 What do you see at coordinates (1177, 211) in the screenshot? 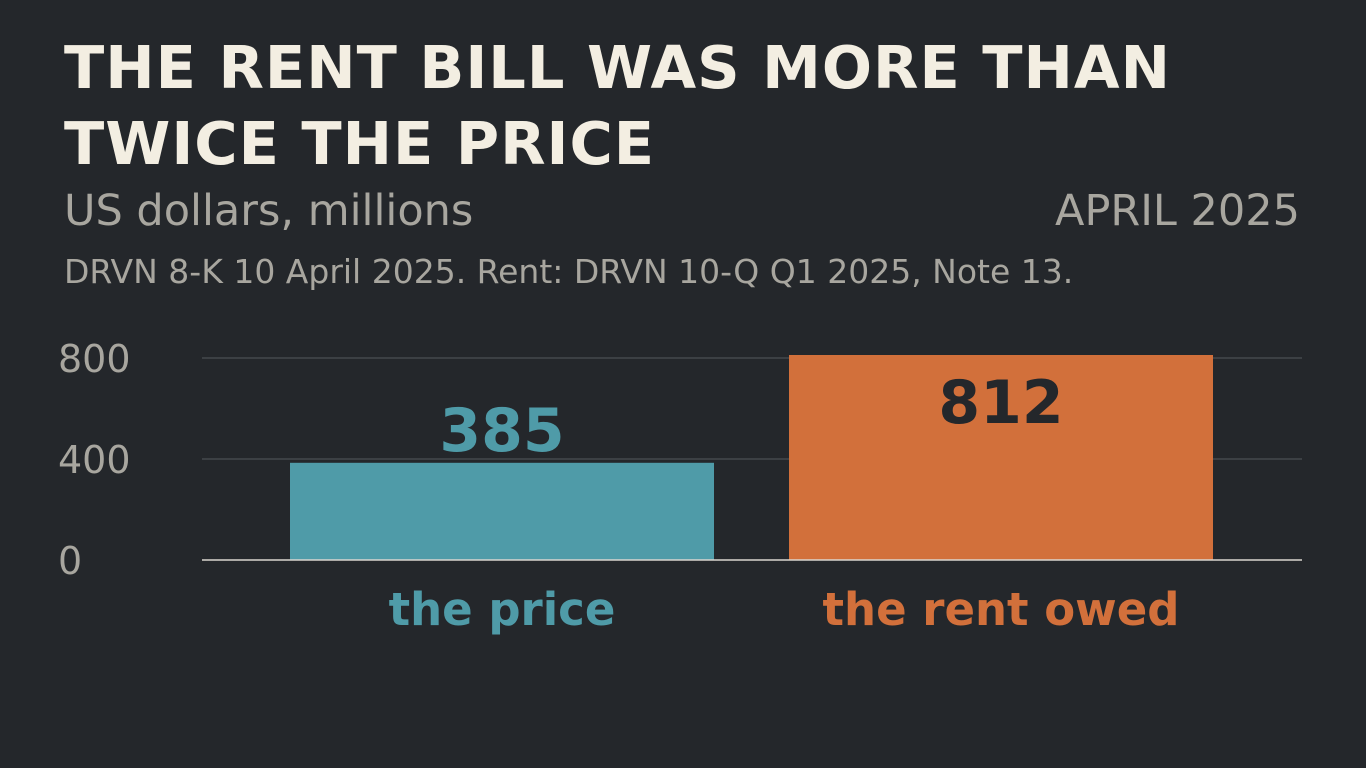
I see `date-label: APRIL 2025` at bounding box center [1177, 211].